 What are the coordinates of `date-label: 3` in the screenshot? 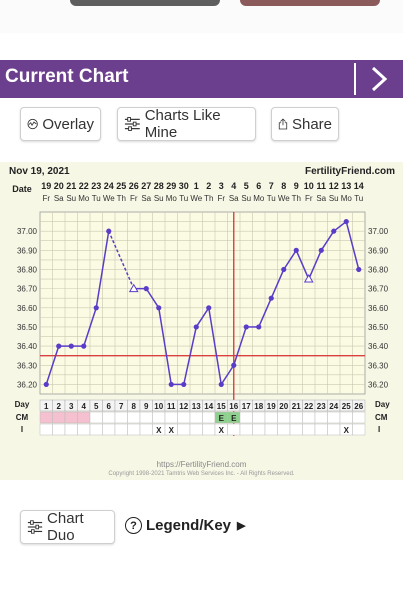 It's located at (221, 186).